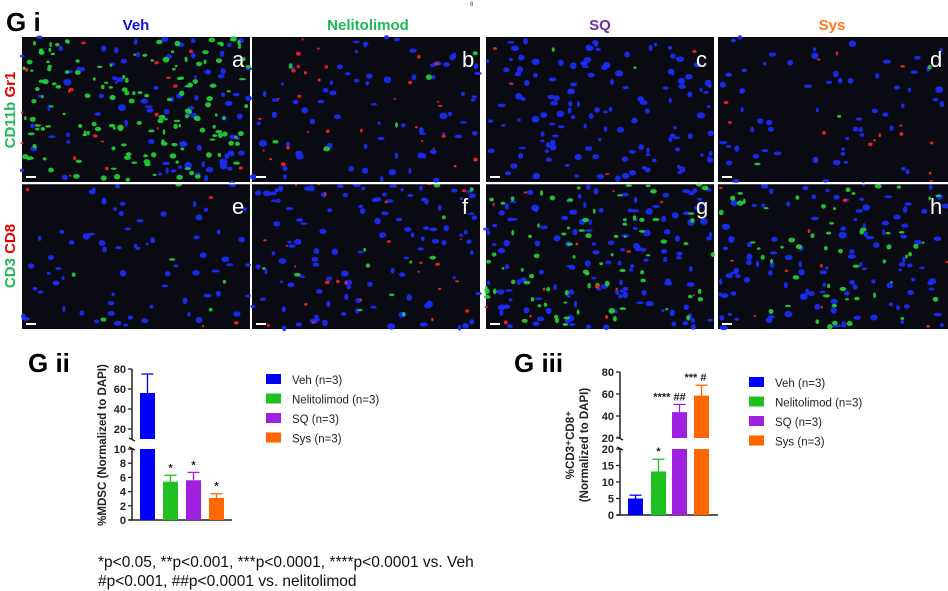 The image size is (948, 591). I want to click on column-header-sys: Sys, so click(832, 25).